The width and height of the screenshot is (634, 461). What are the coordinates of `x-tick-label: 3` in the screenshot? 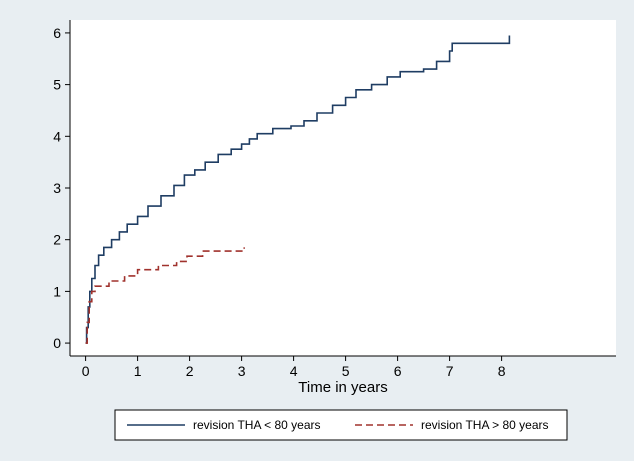 It's located at (242, 371).